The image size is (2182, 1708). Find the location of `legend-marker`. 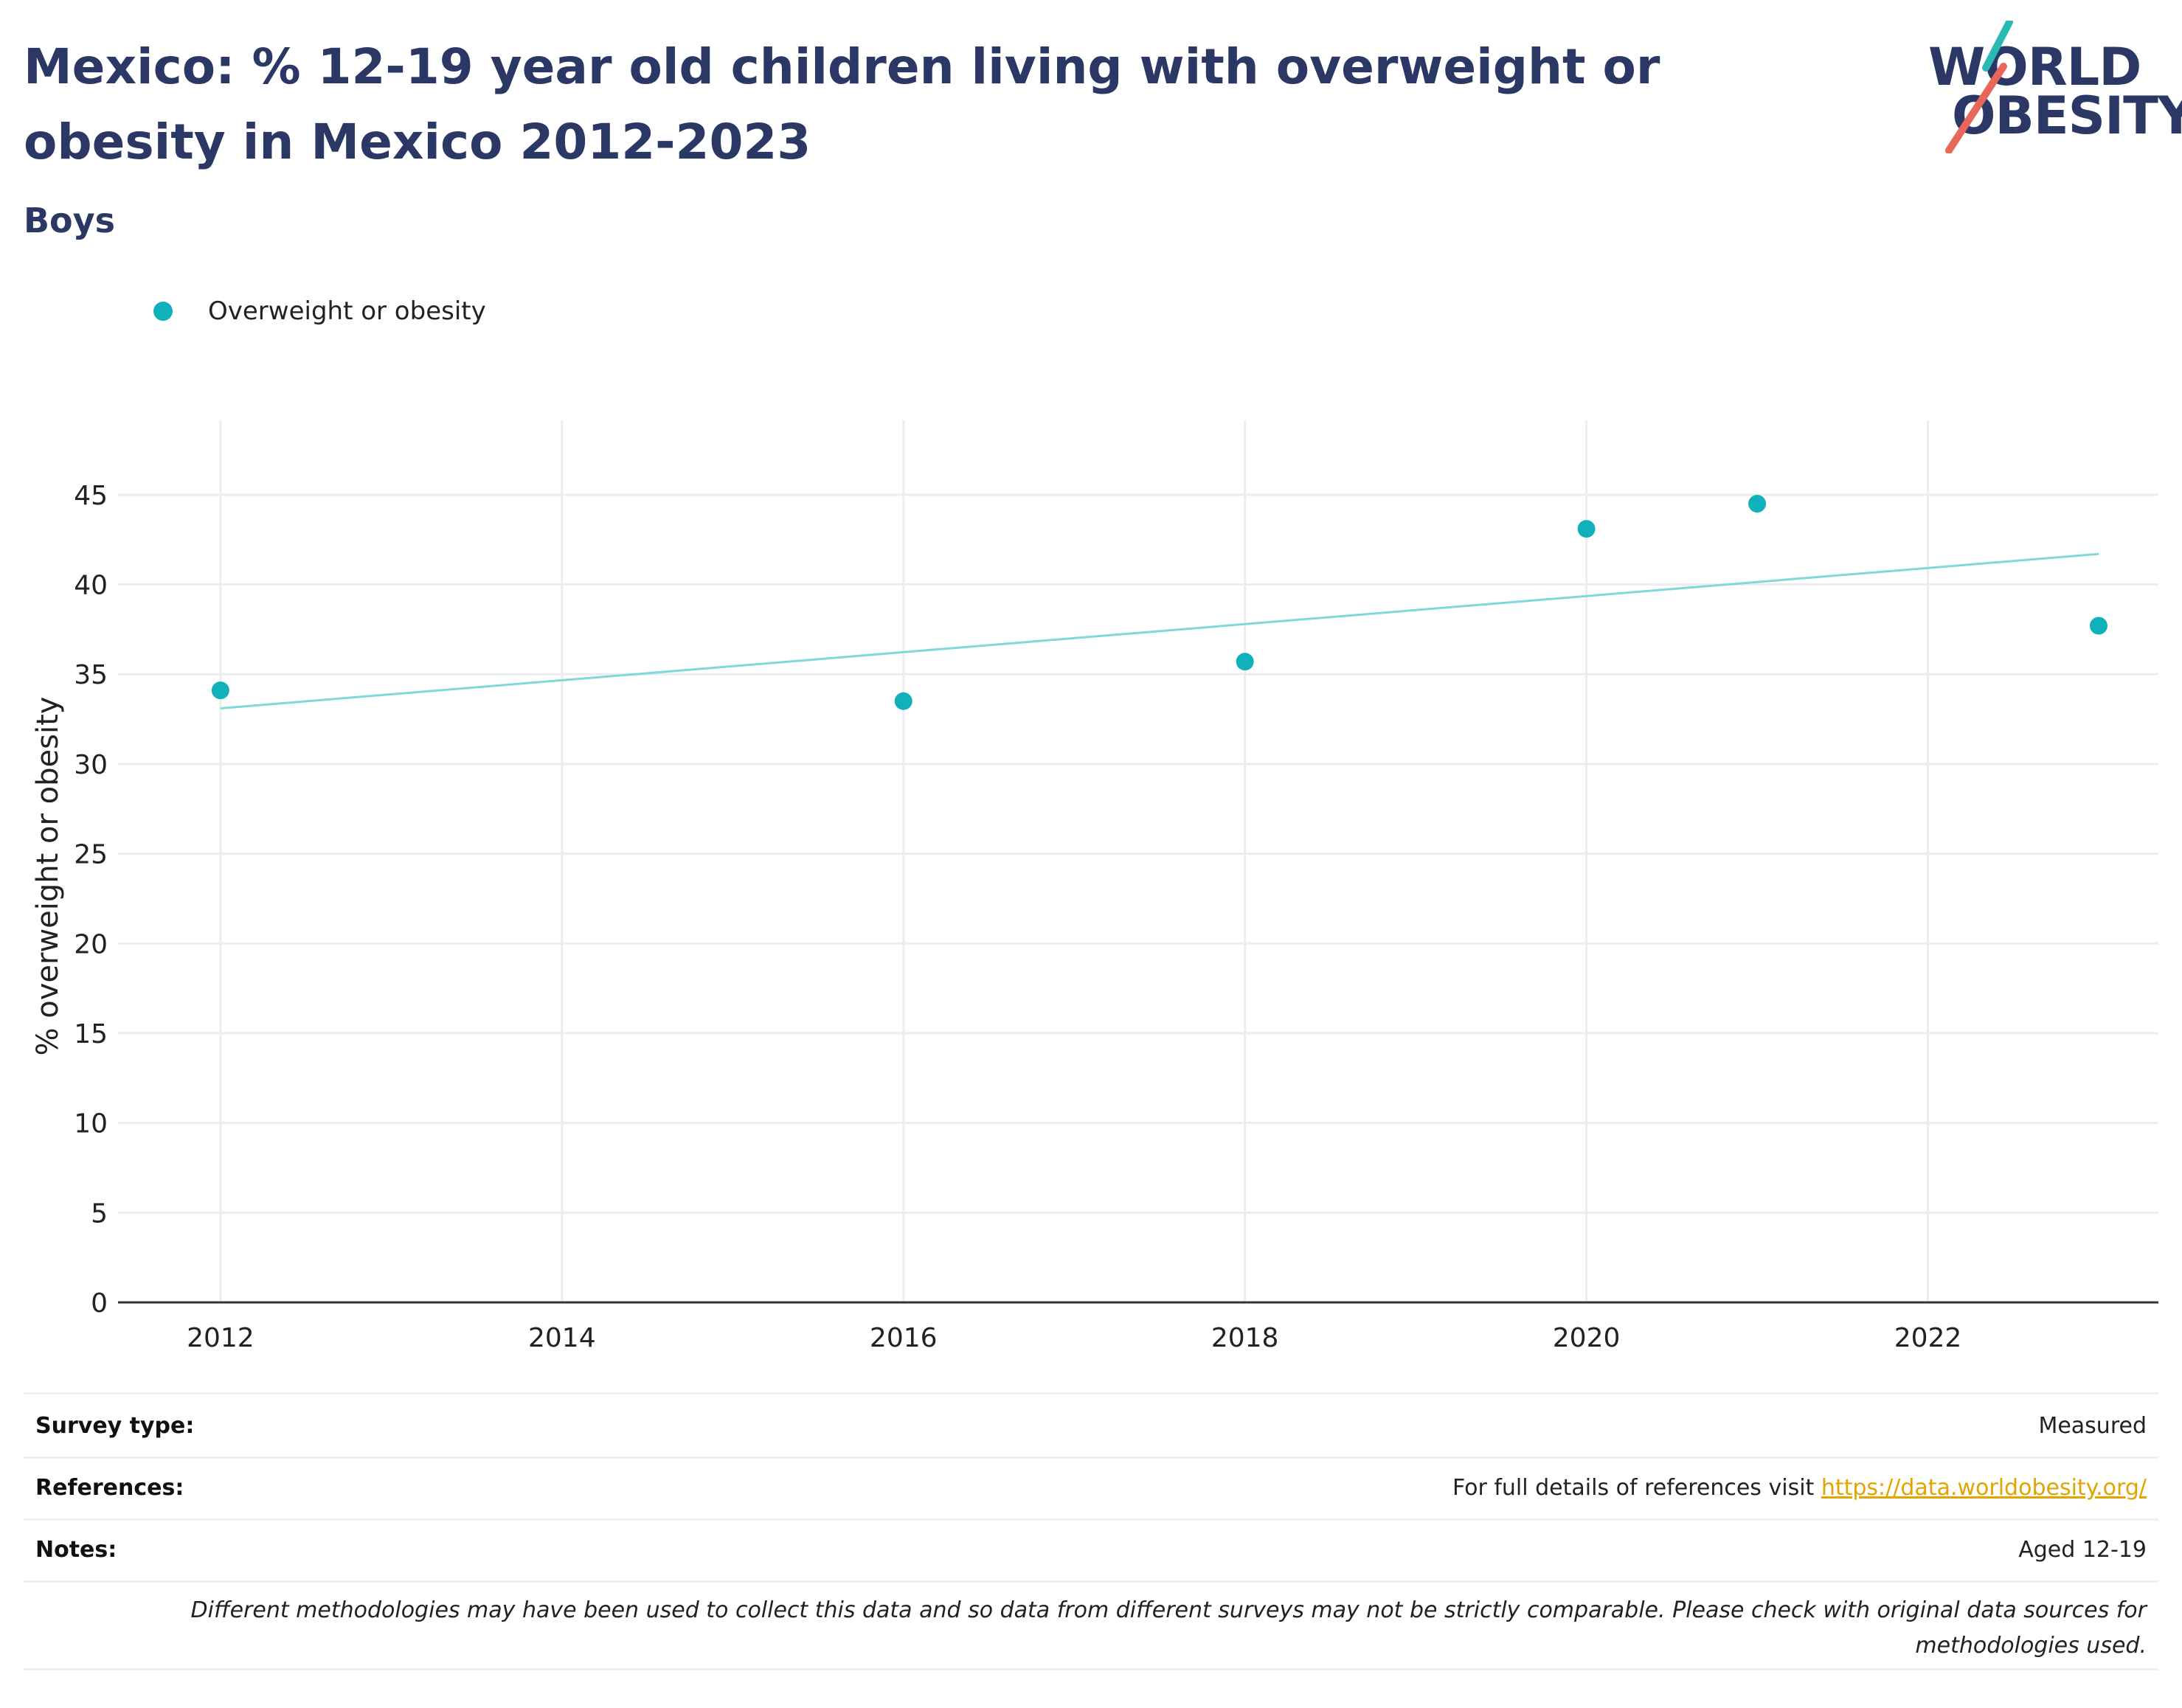

legend-marker is located at coordinates (163, 311).